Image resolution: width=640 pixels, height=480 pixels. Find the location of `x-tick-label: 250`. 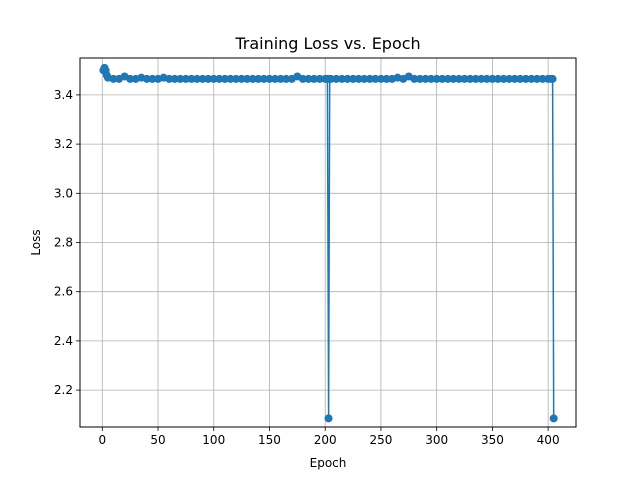

x-tick-label: 250 is located at coordinates (380, 440).